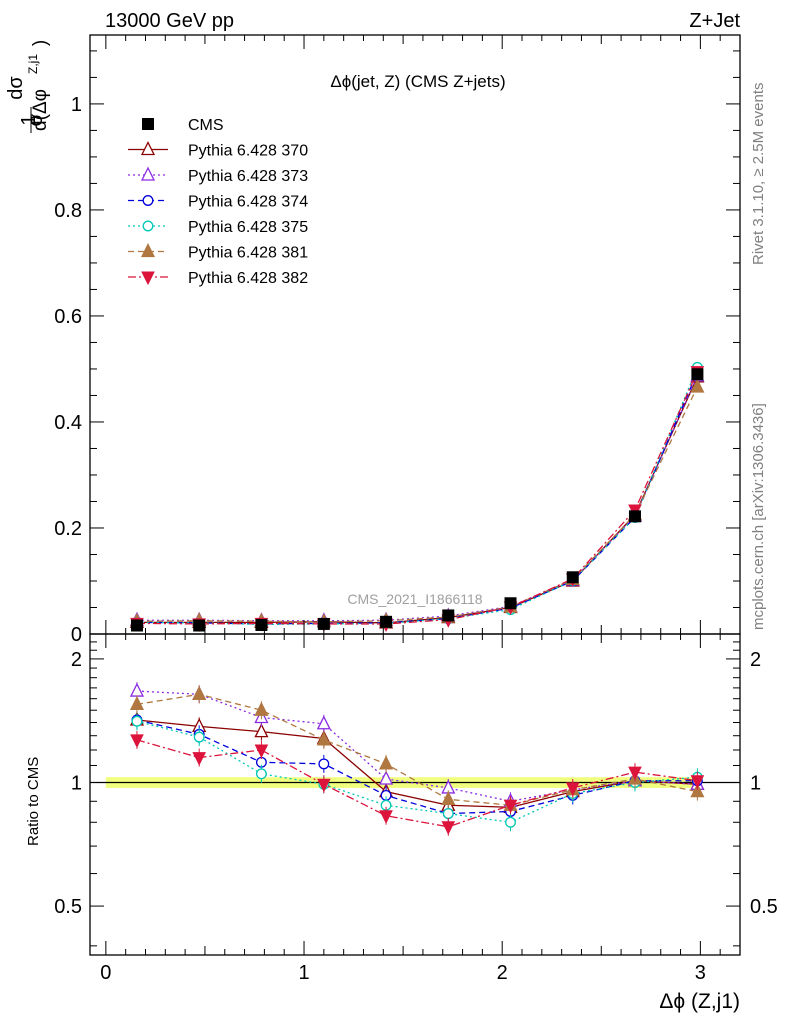  Describe the element at coordinates (414, 599) in the screenshot. I see `watermark: CMS_2021_I1866118` at that location.